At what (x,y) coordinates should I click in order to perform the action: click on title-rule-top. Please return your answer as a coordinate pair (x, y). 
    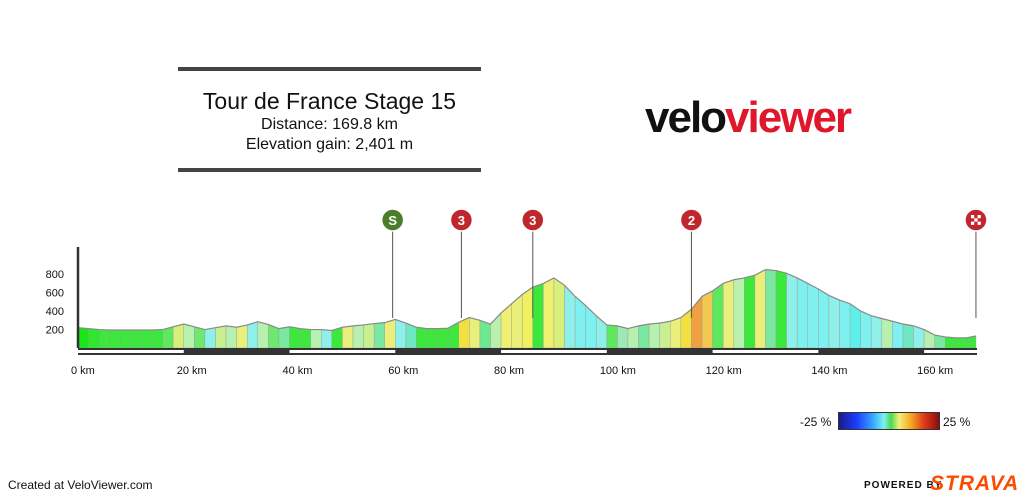
    Looking at the image, I should click on (329, 69).